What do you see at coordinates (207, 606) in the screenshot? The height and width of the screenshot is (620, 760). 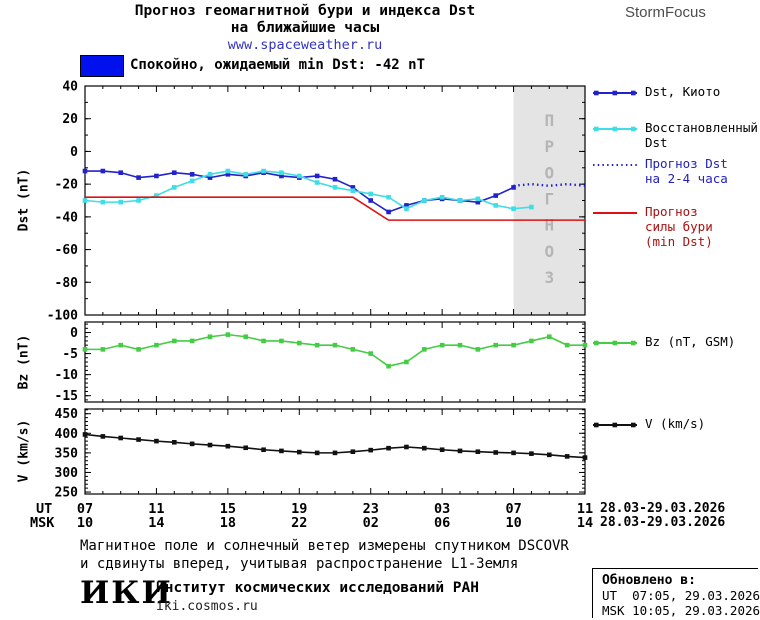 I see `iki-site-link: iki.cosmos.ru` at bounding box center [207, 606].